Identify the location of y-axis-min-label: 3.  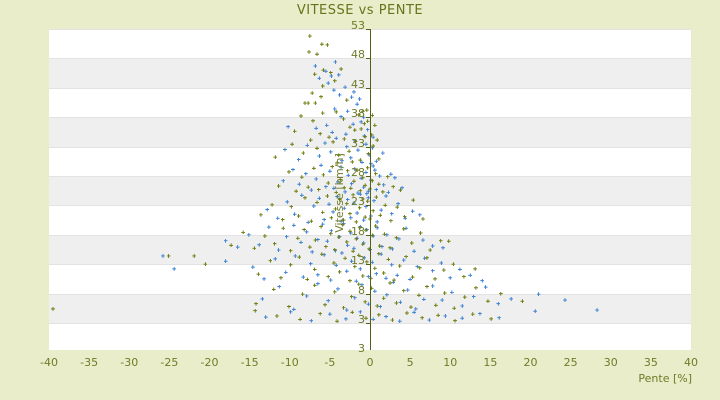
(361, 348).